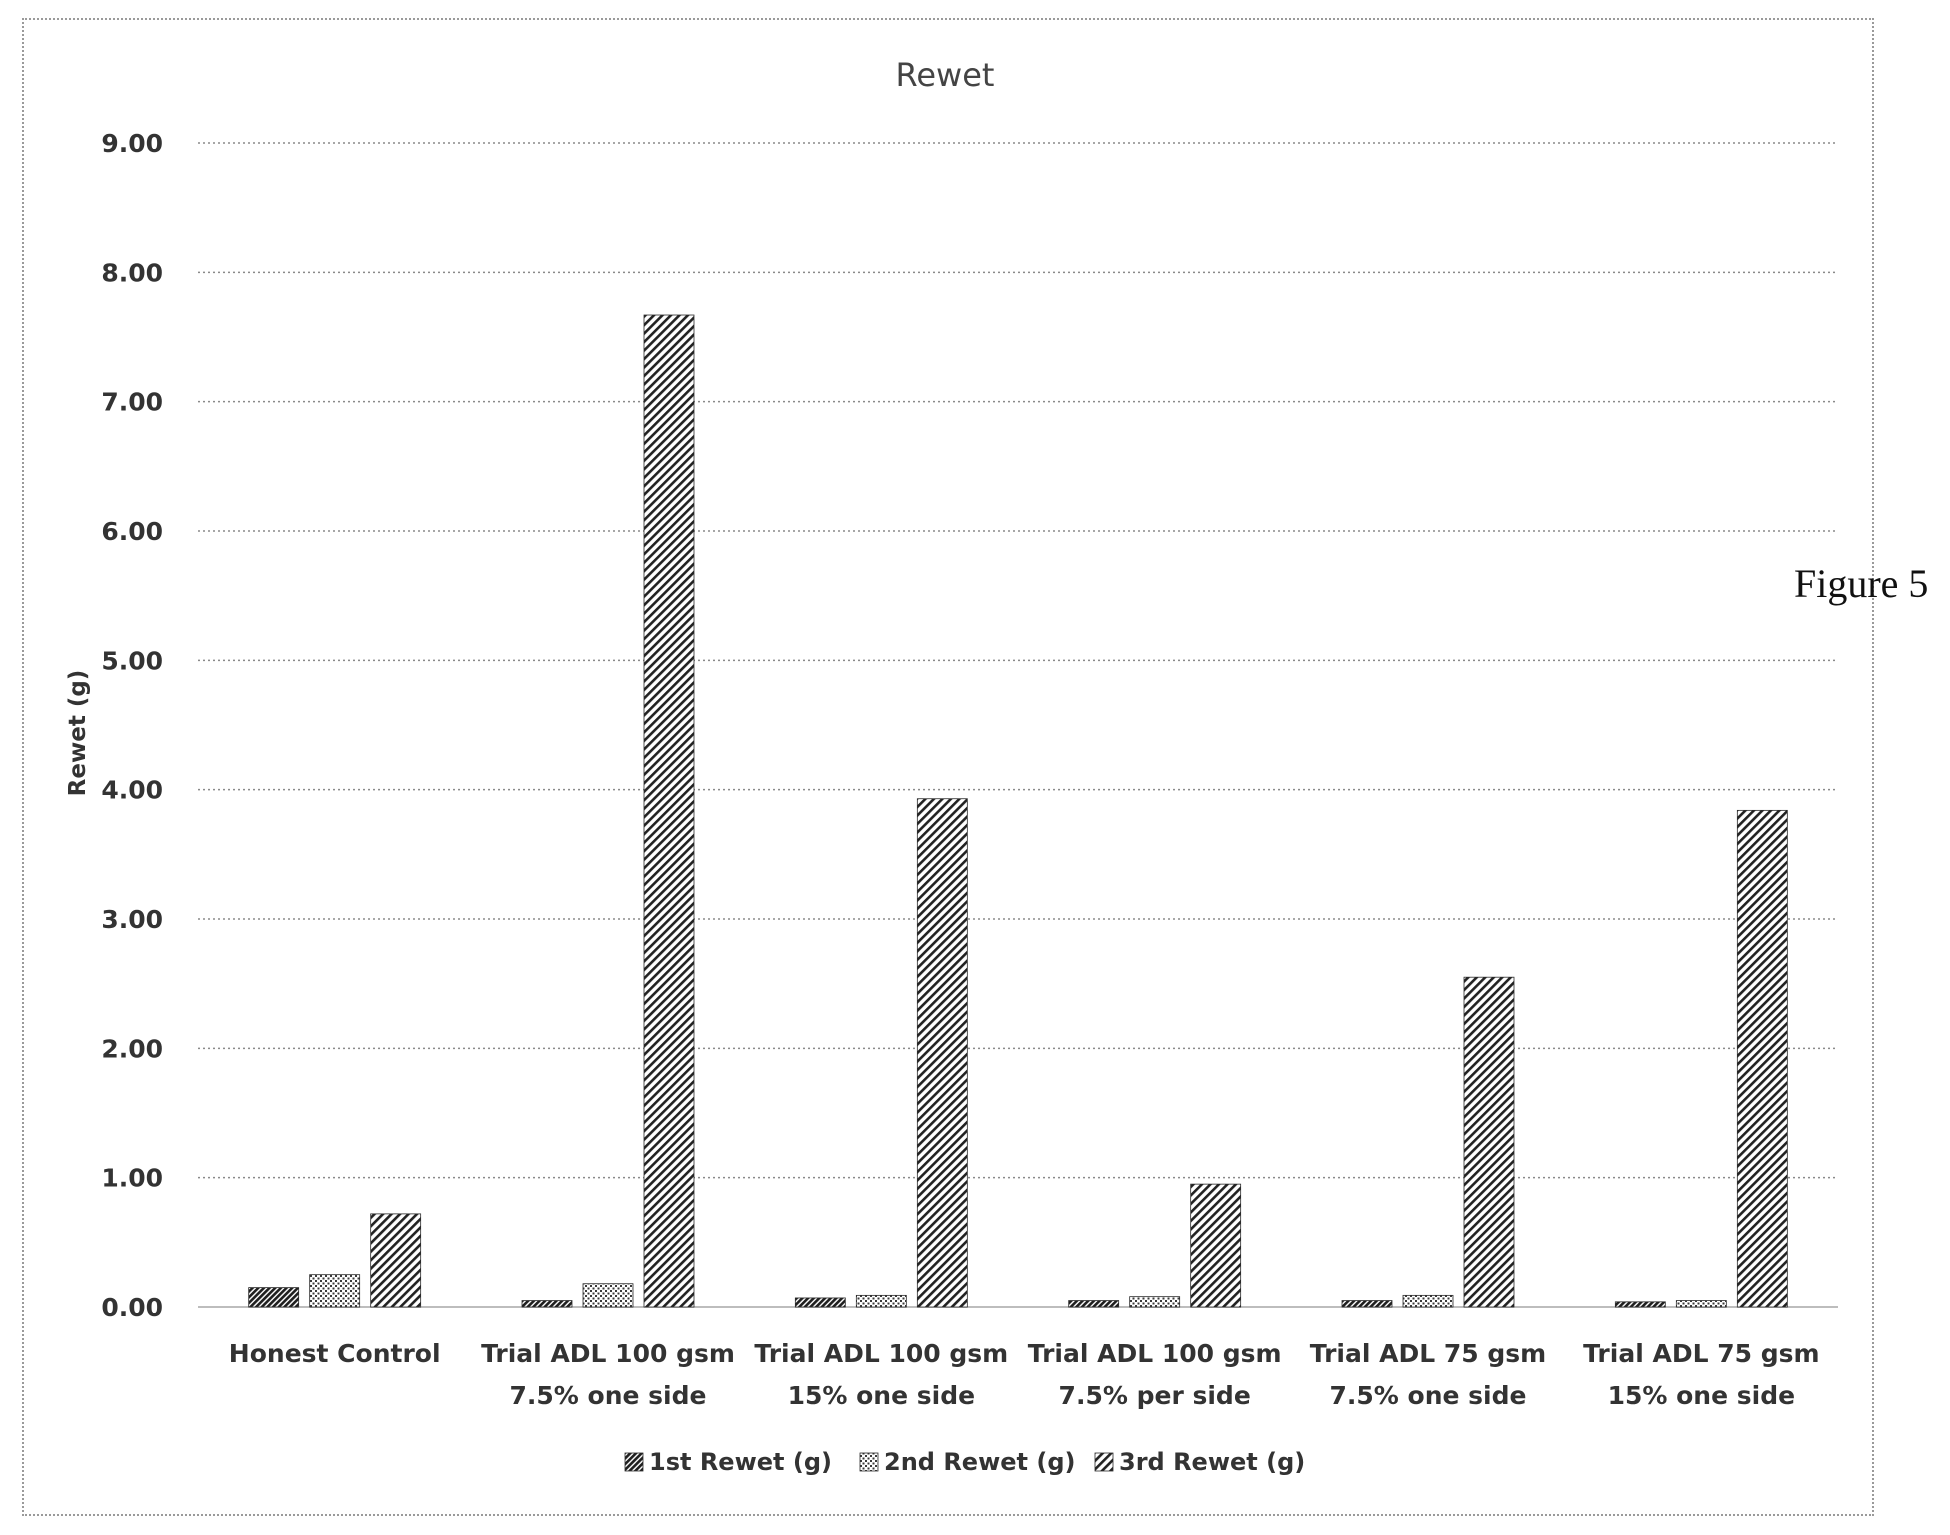  Describe the element at coordinates (132, 790) in the screenshot. I see `y-tick-label: 4.00` at that location.